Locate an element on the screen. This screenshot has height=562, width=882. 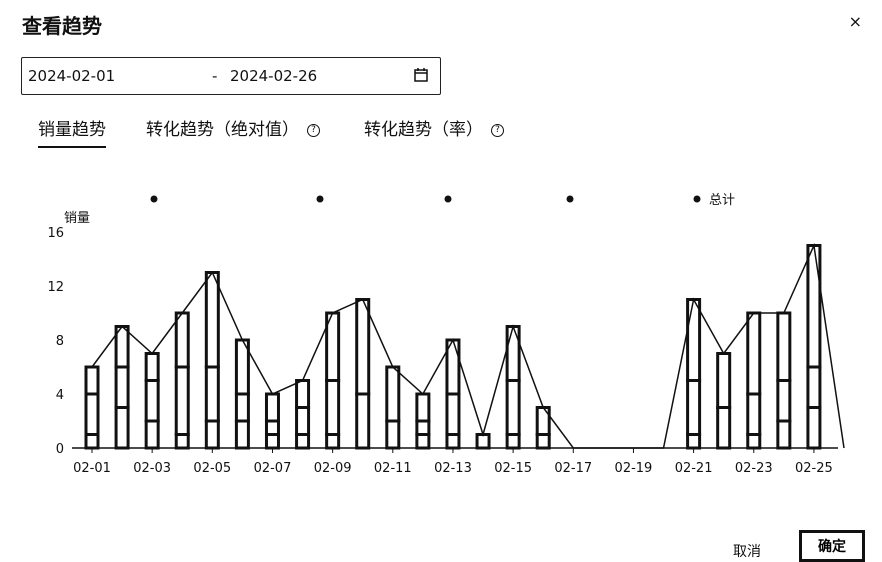
tab-conversion-absolute: 转化趋势（绝对值）? is located at coordinates (233, 127).